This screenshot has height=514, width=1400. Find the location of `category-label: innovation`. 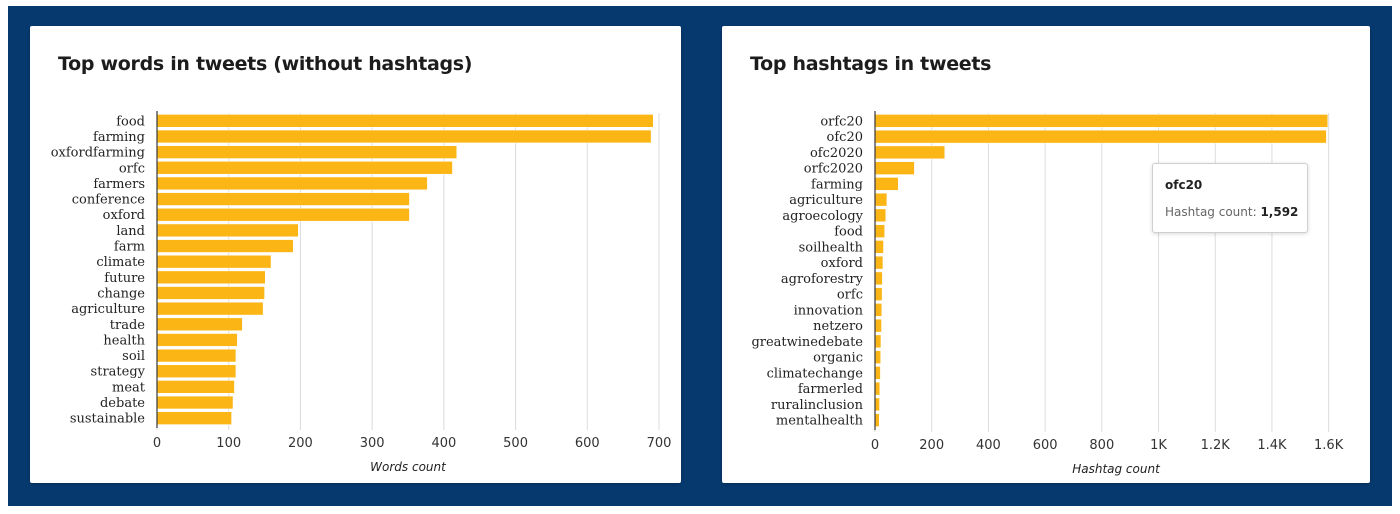

category-label: innovation is located at coordinates (829, 310).